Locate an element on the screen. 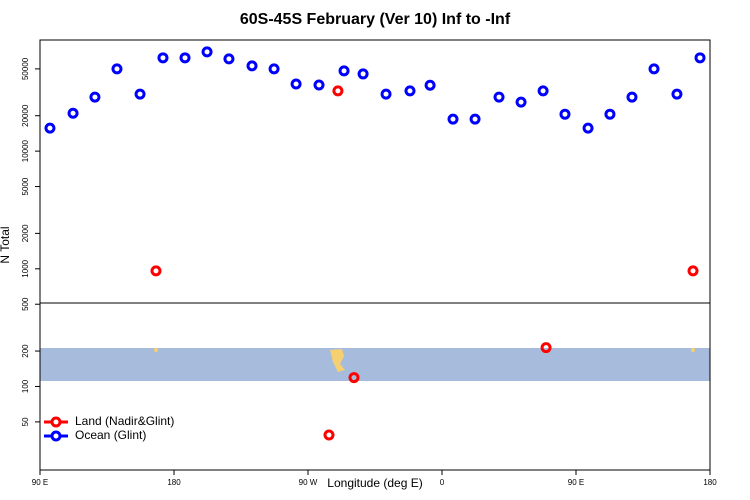  y-tick-label: 100 is located at coordinates (25, 386).